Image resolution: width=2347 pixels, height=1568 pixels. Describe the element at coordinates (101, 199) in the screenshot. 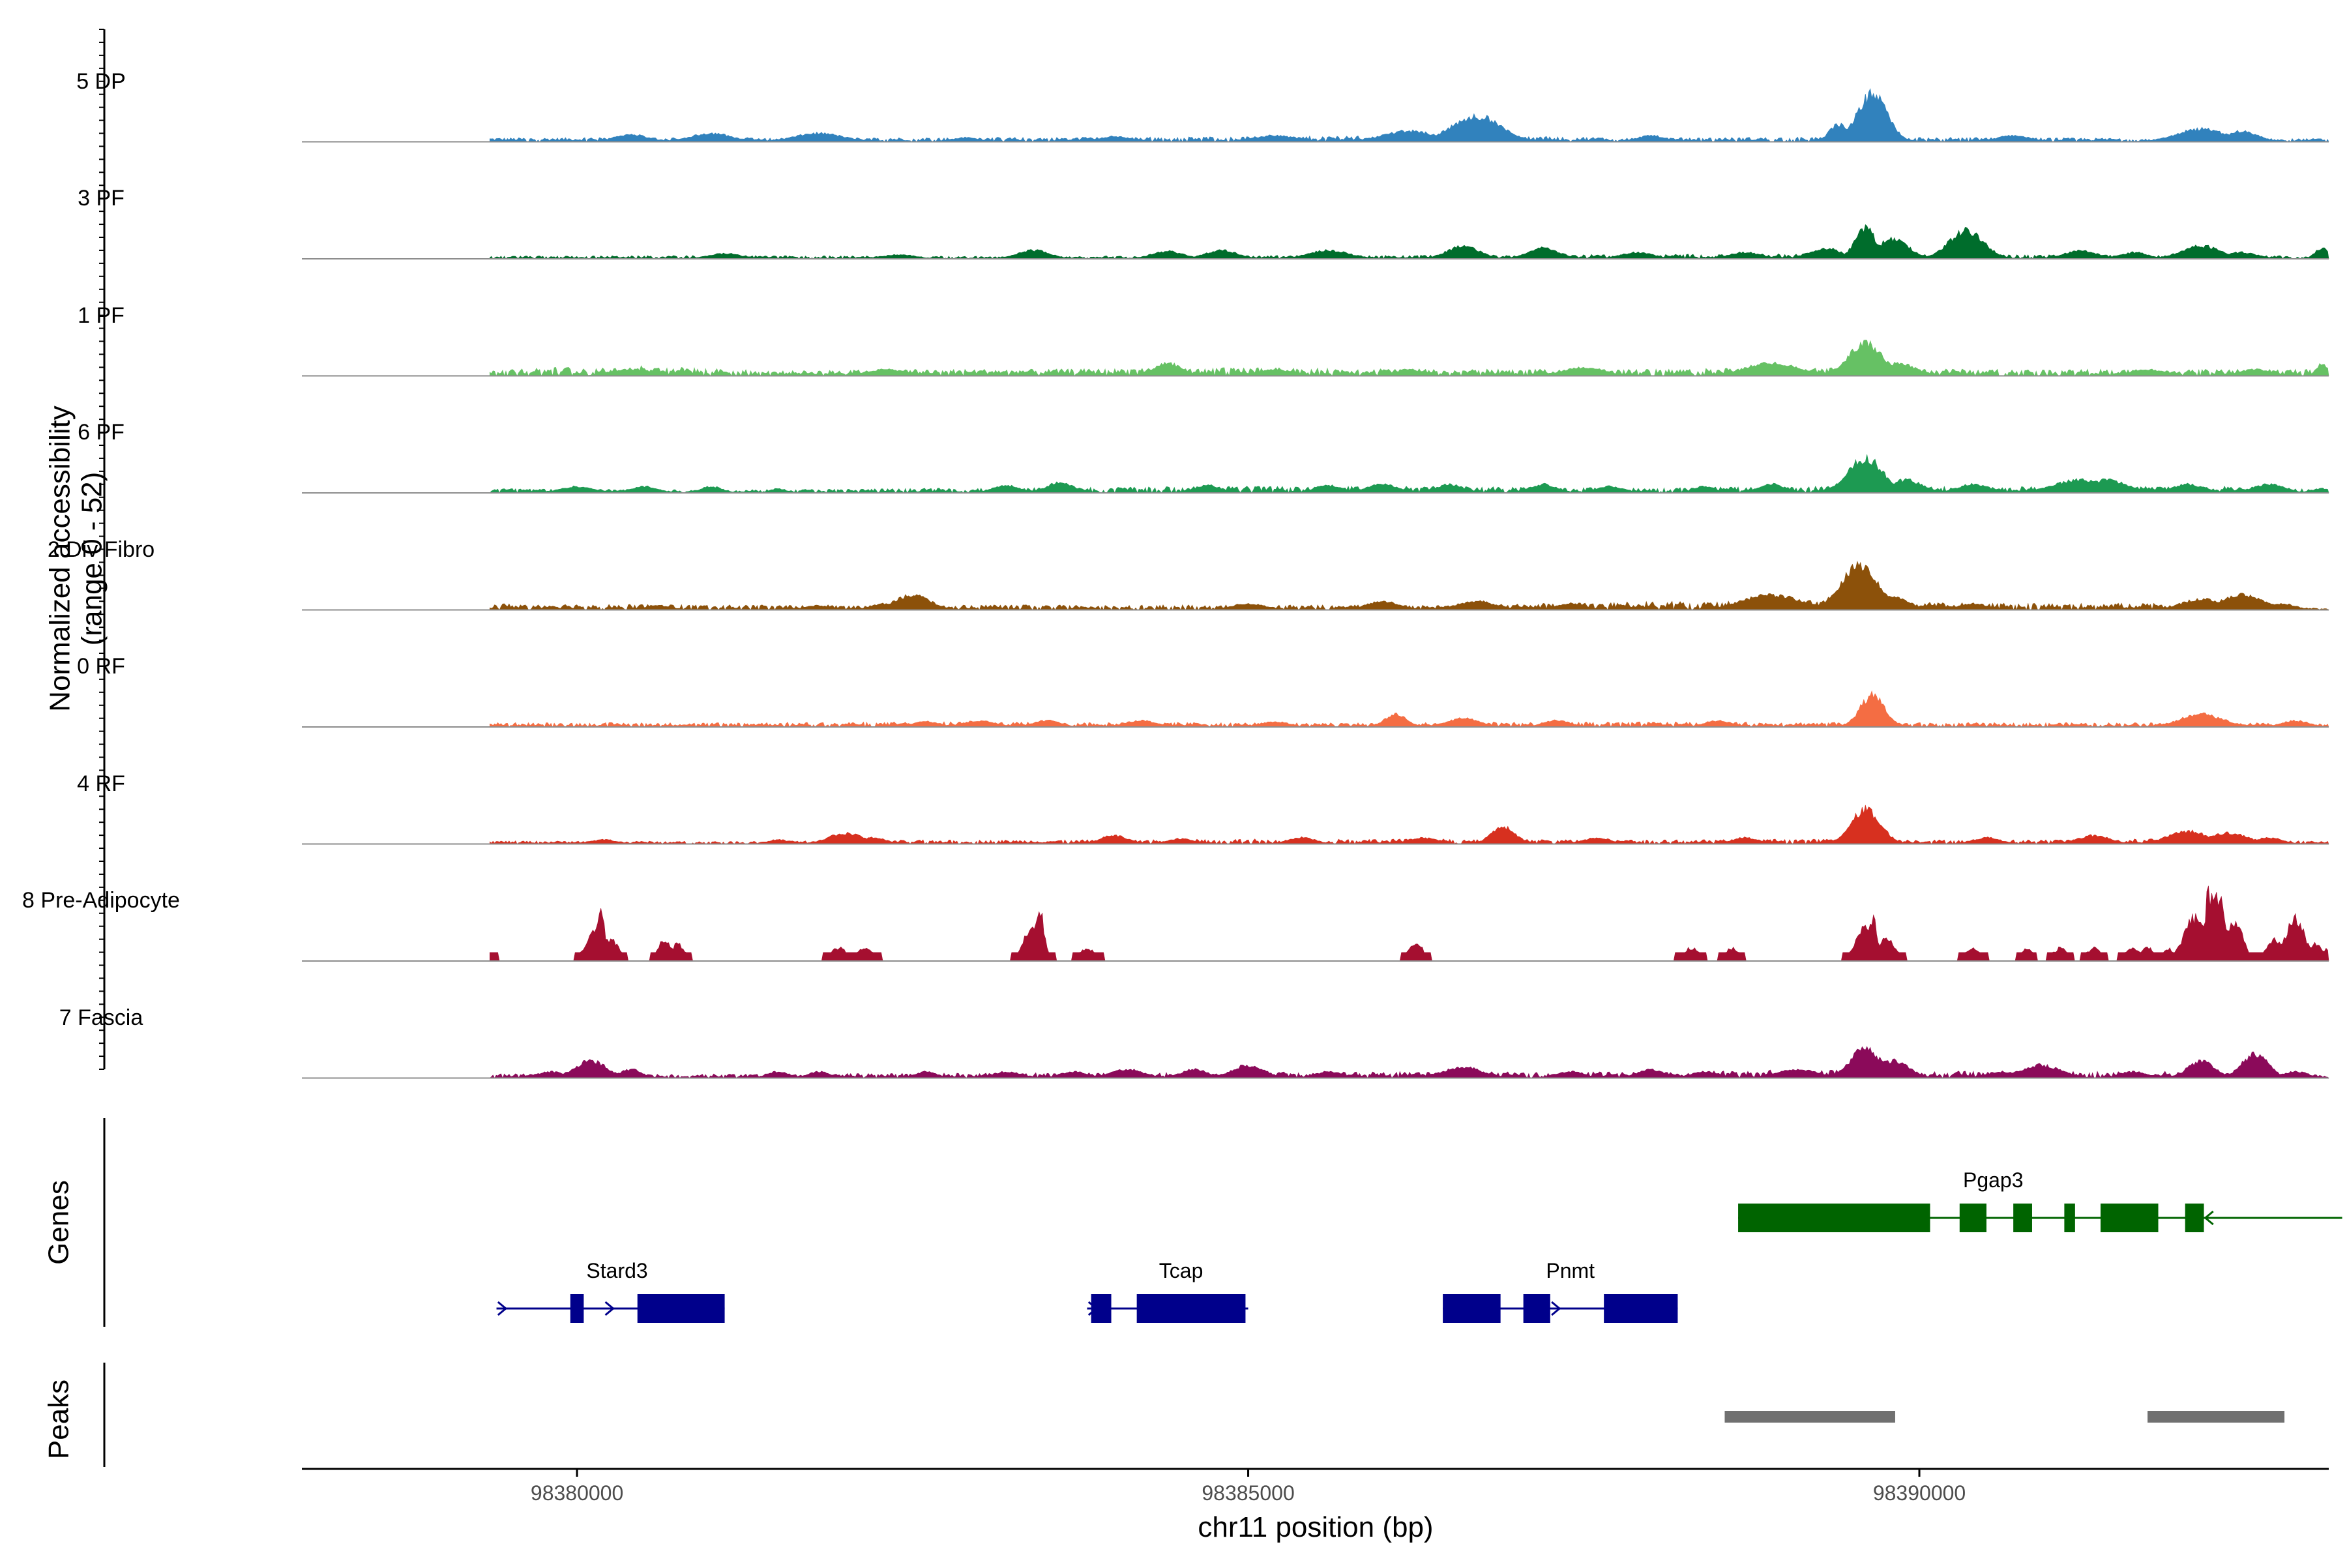

I see `track-label: 3 PF` at that location.